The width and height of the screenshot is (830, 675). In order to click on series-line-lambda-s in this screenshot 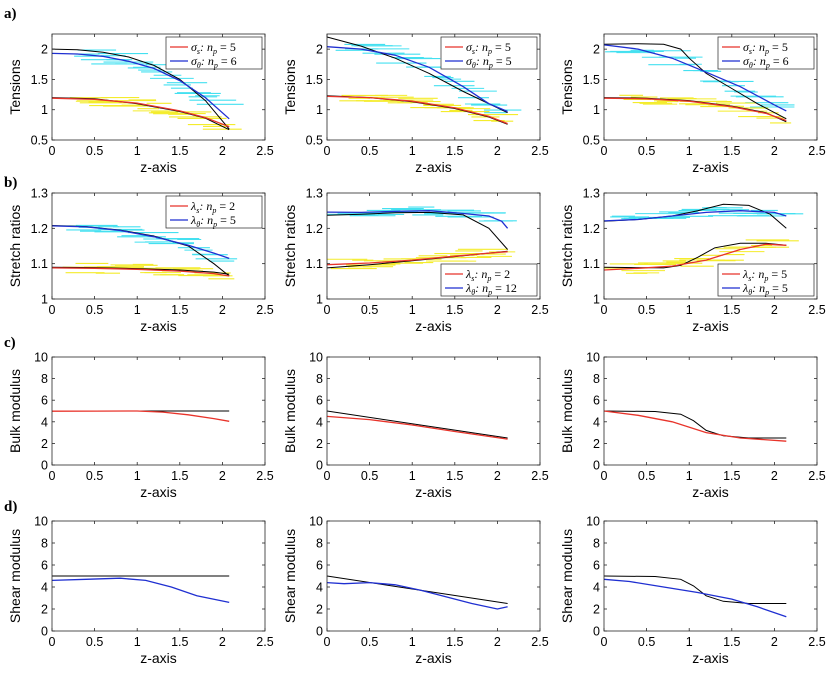, I will do `click(140, 272)`.